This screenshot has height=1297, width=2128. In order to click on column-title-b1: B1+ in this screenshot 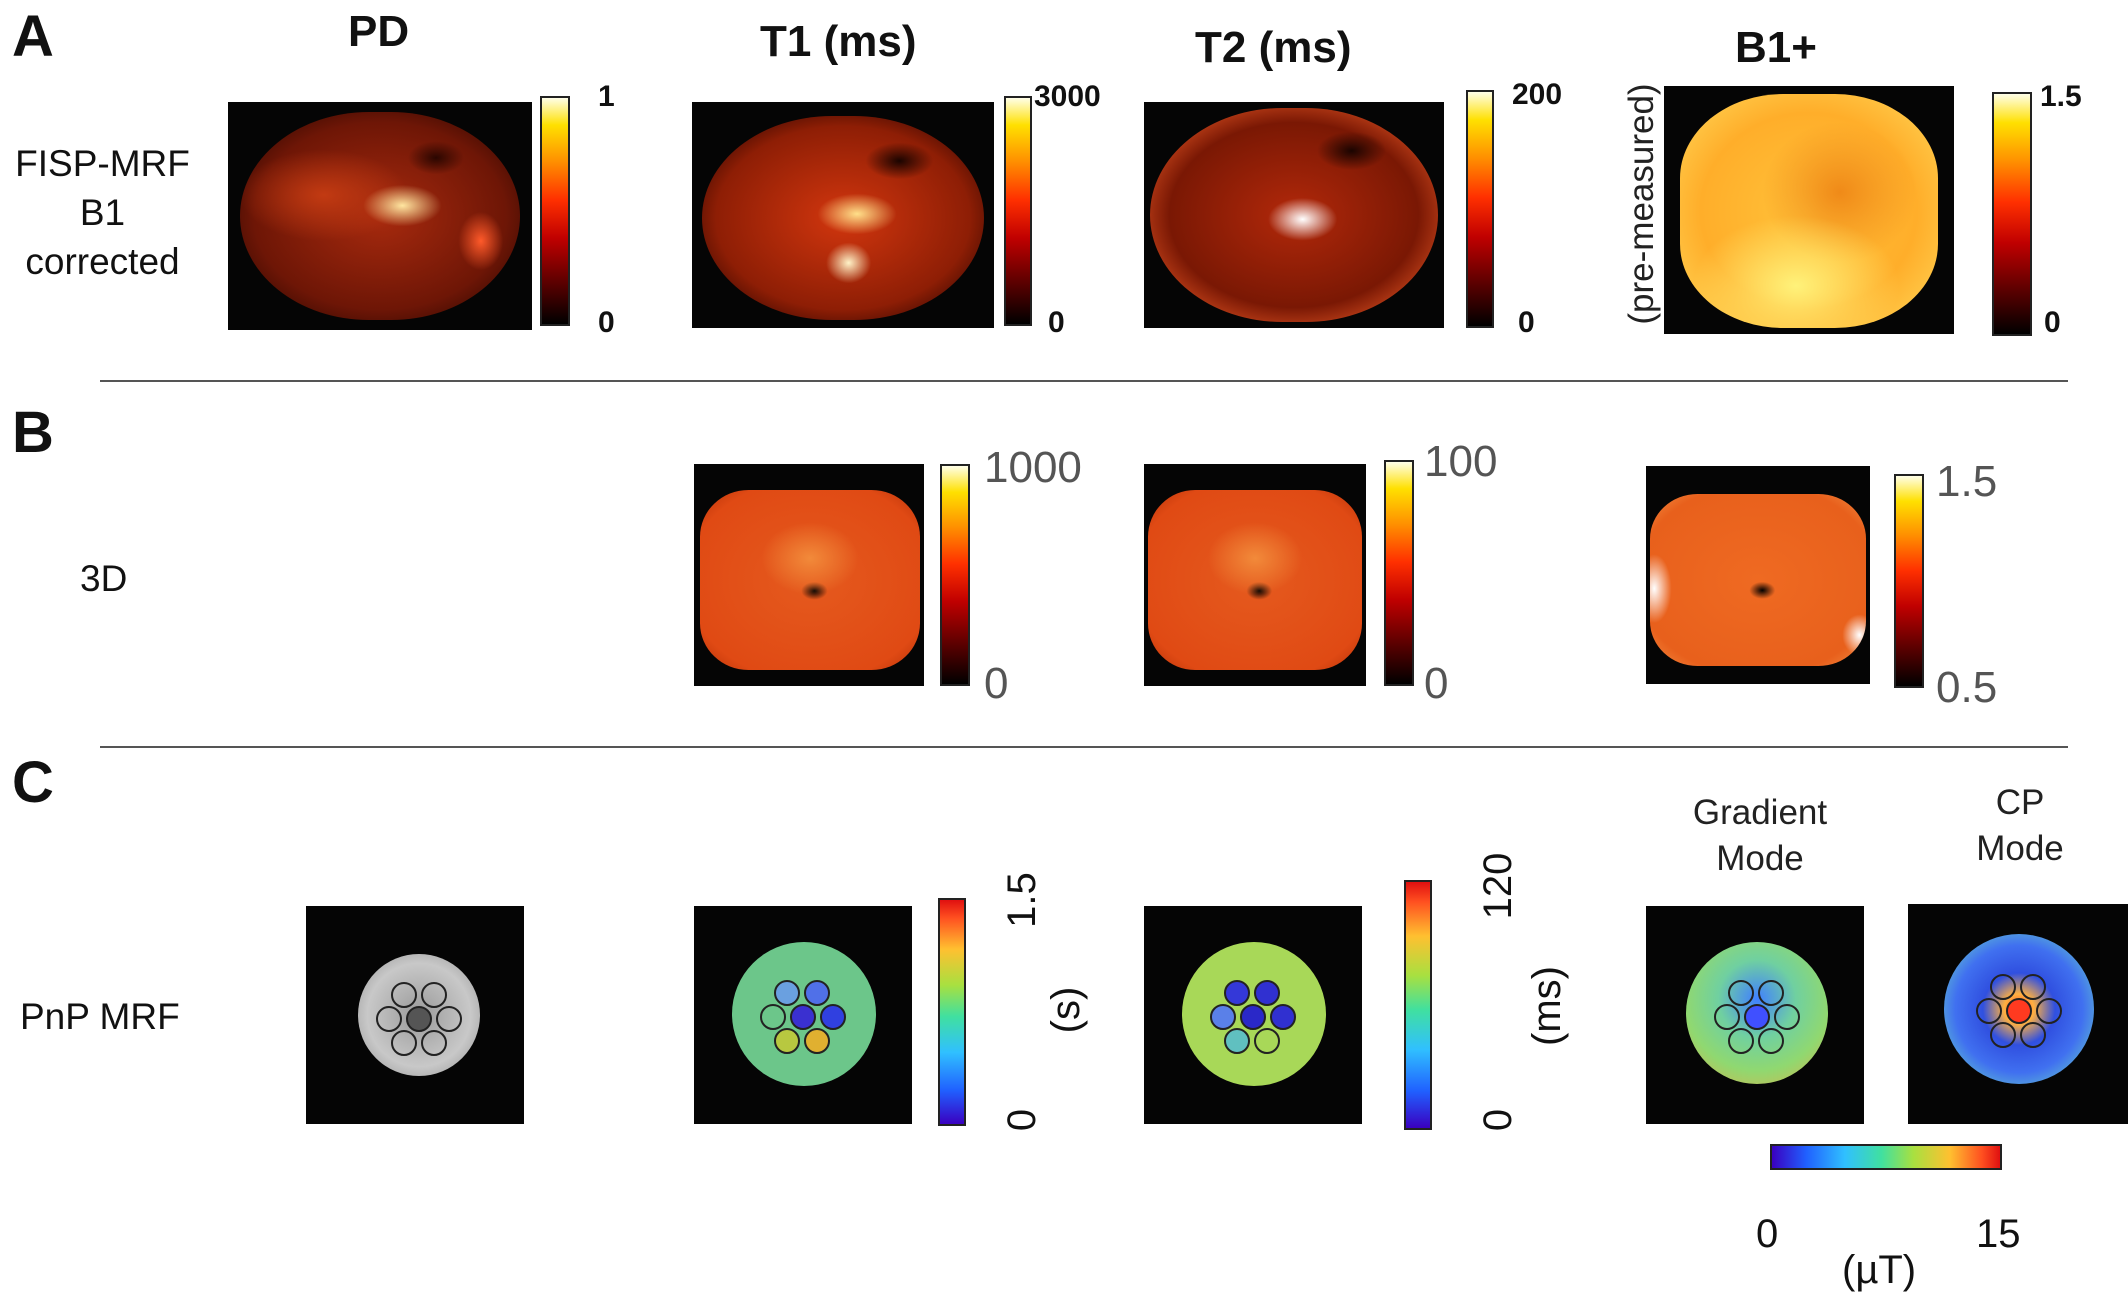, I will do `click(1776, 47)`.